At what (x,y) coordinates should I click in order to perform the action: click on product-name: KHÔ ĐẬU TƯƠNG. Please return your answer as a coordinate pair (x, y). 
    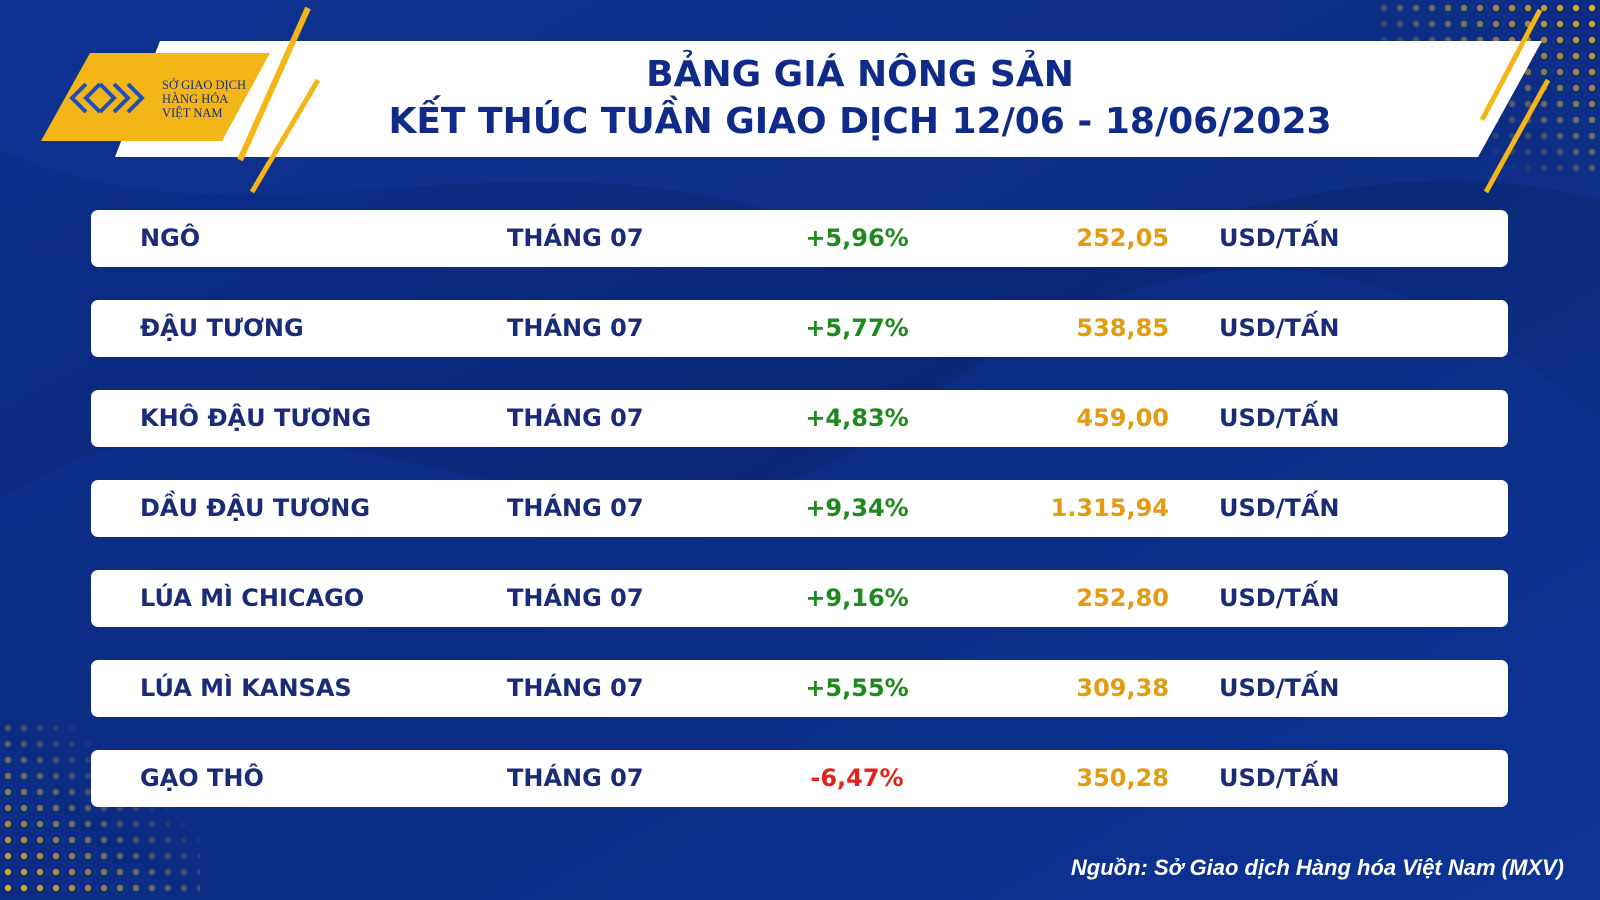
    Looking at the image, I should click on (255, 417).